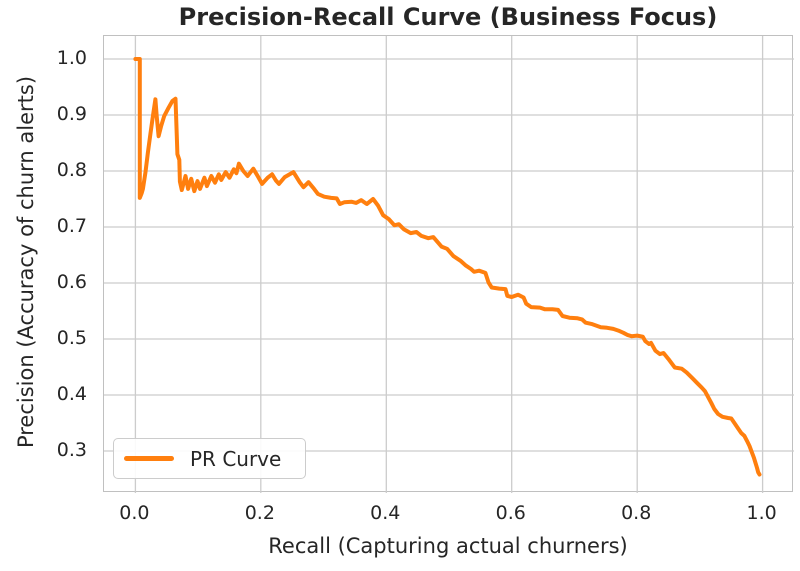  What do you see at coordinates (71, 169) in the screenshot?
I see `y-tick-label: 0.8` at bounding box center [71, 169].